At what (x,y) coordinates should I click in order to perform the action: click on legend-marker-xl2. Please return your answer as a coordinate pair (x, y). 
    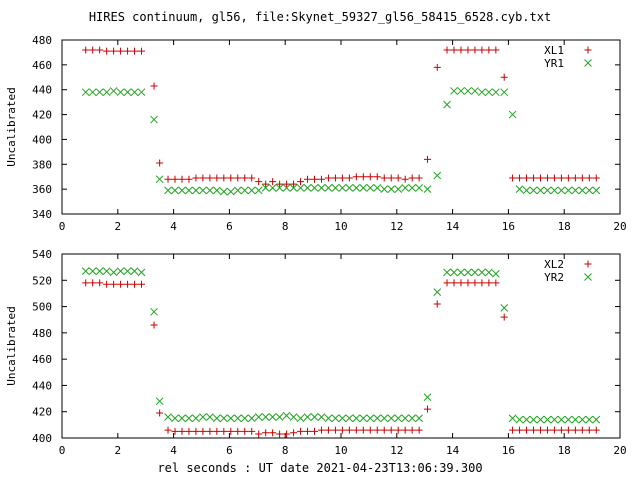
    Looking at the image, I should click on (588, 264).